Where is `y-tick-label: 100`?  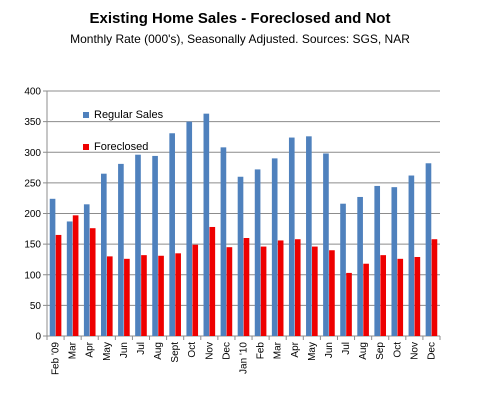 y-tick-label: 100 is located at coordinates (32, 275).